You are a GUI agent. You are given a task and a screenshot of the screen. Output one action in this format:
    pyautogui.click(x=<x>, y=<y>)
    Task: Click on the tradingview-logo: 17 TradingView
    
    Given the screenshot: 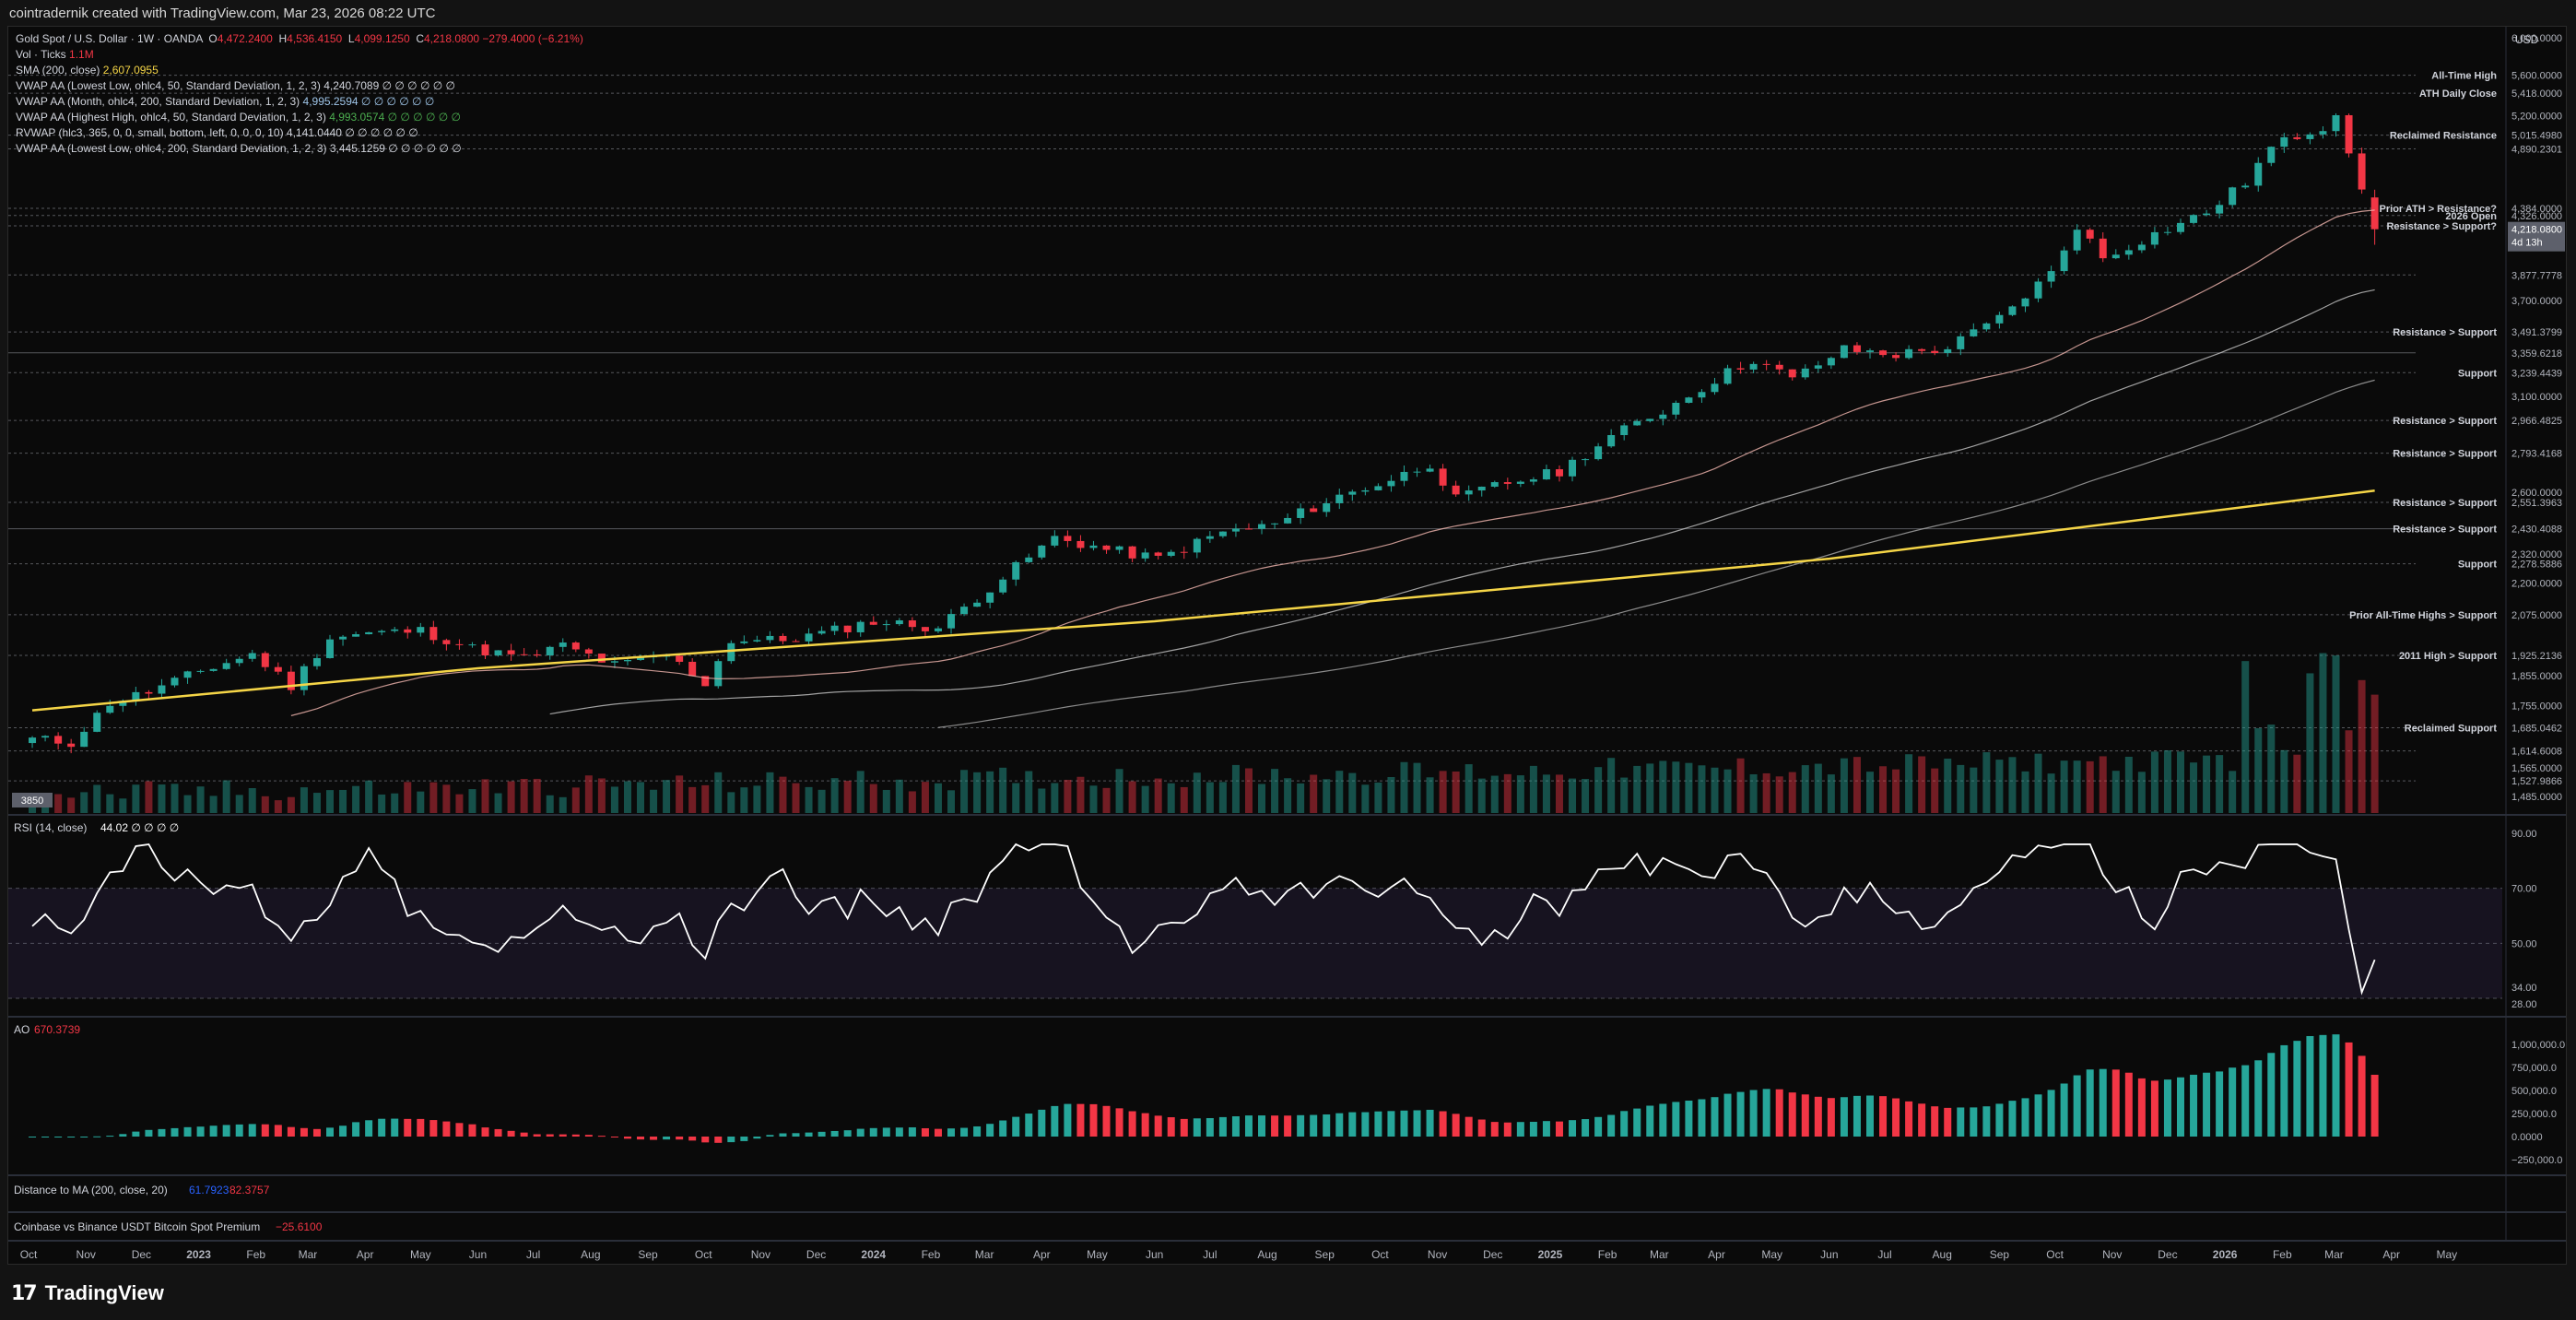 What is the action you would take?
    pyautogui.click(x=87, y=1293)
    